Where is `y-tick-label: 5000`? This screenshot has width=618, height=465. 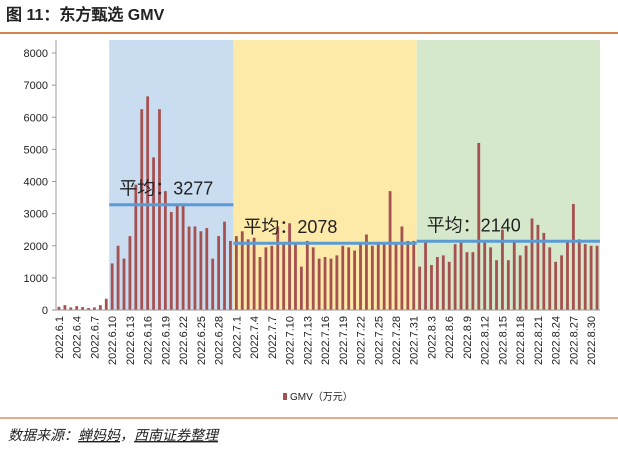 y-tick-label: 5000 is located at coordinates (36, 150).